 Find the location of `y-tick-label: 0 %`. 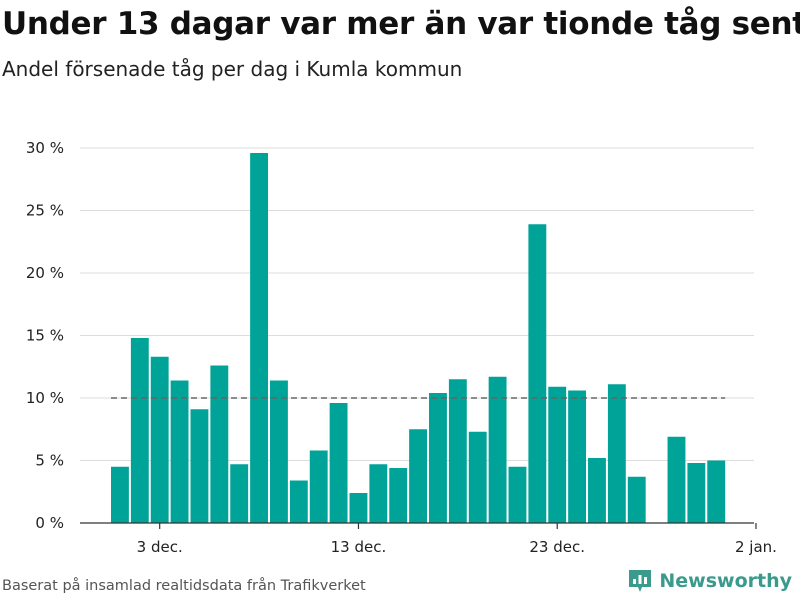

y-tick-label: 0 % is located at coordinates (49, 523).